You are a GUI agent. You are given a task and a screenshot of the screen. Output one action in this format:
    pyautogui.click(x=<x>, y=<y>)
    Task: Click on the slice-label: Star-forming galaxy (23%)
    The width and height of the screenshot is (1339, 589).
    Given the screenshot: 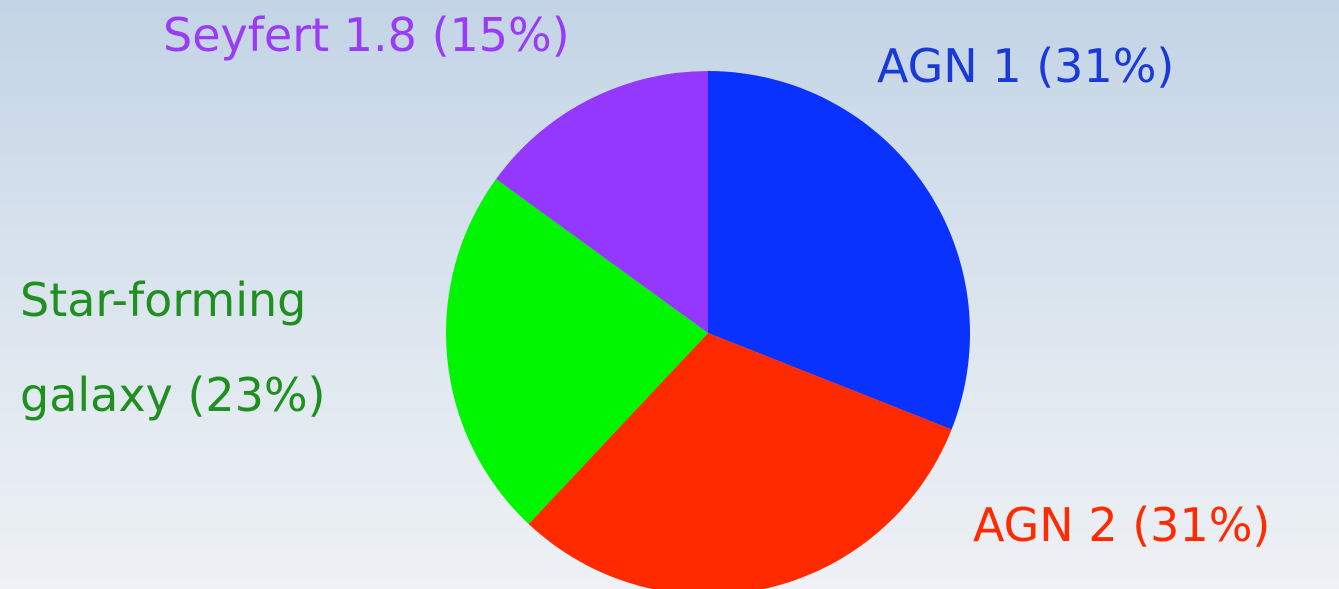 What is the action you would take?
    pyautogui.click(x=210, y=348)
    